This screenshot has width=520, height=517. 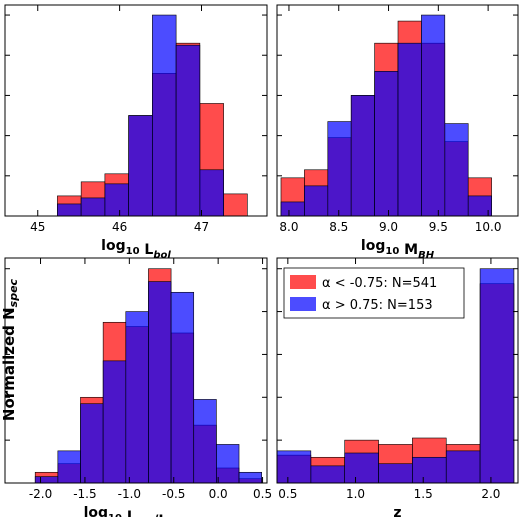 What do you see at coordinates (262, 494) in the screenshot?
I see `panel-3-xtick-label-6: 0.5` at bounding box center [262, 494].